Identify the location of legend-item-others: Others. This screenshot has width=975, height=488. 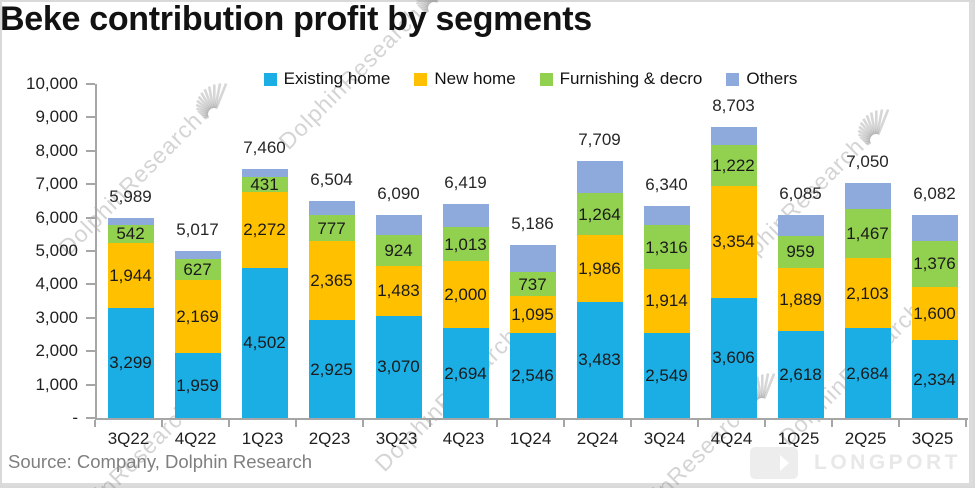
(761, 79).